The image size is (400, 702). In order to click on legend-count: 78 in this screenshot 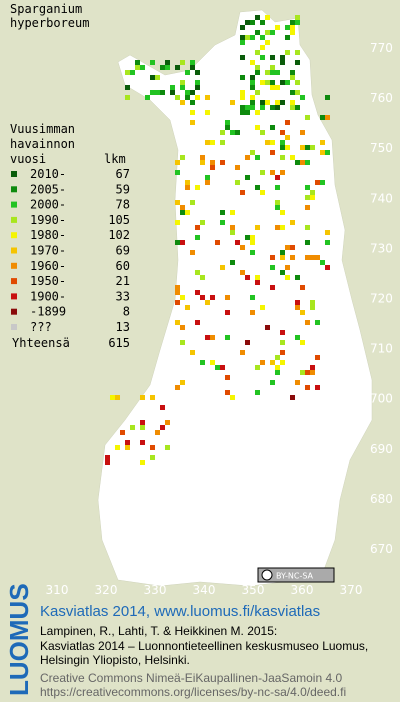, I will do `click(123, 205)`.